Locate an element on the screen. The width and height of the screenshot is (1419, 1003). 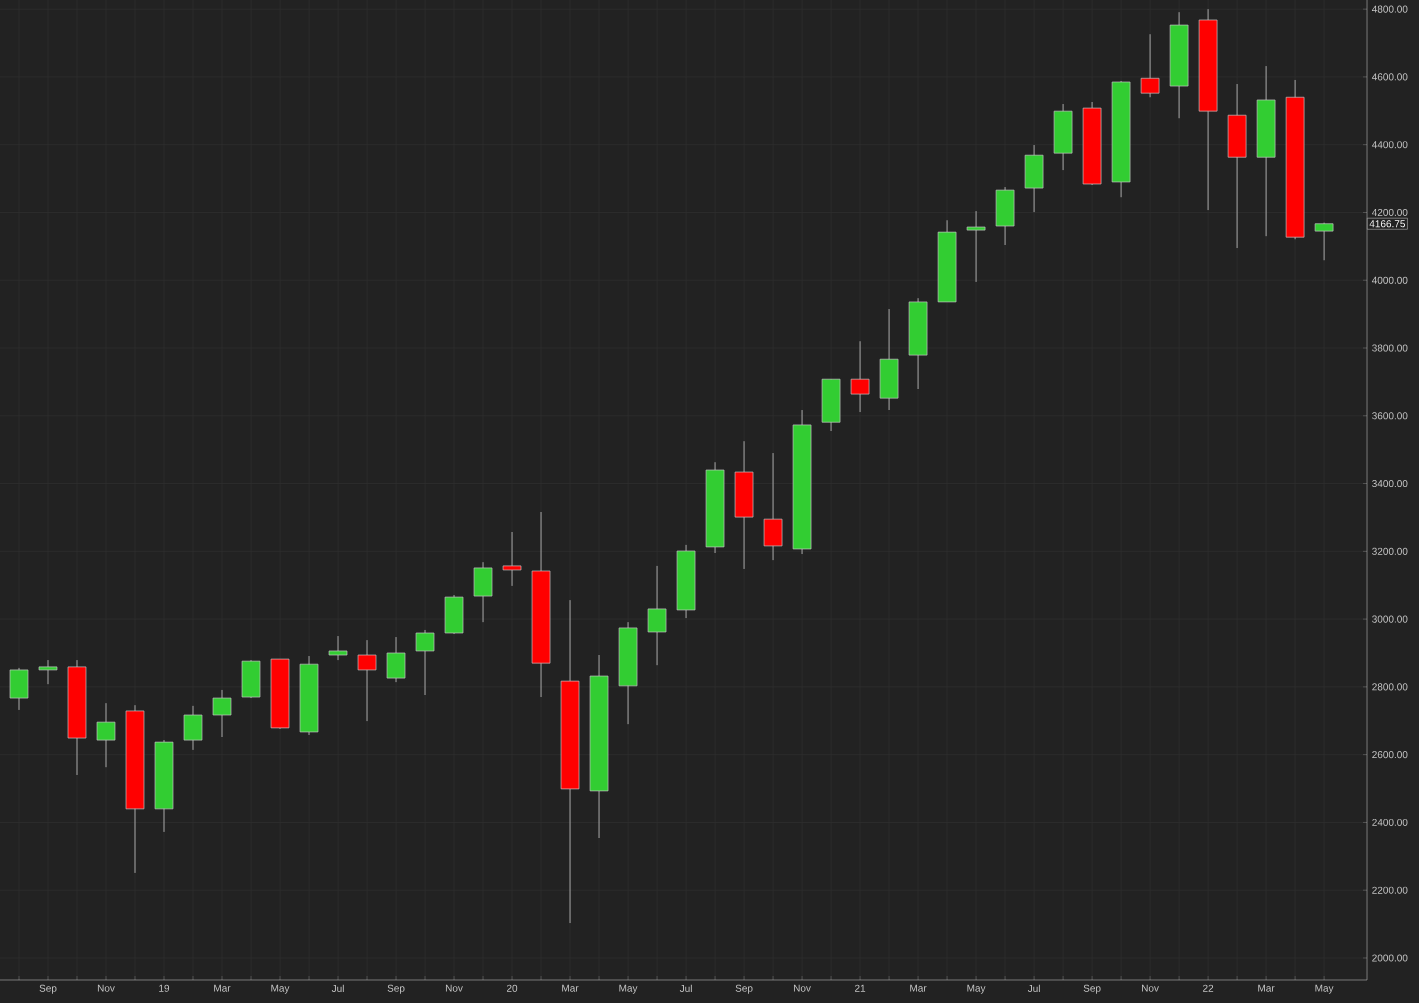
y-tick-label: 4400.00 is located at coordinates (1389, 145).